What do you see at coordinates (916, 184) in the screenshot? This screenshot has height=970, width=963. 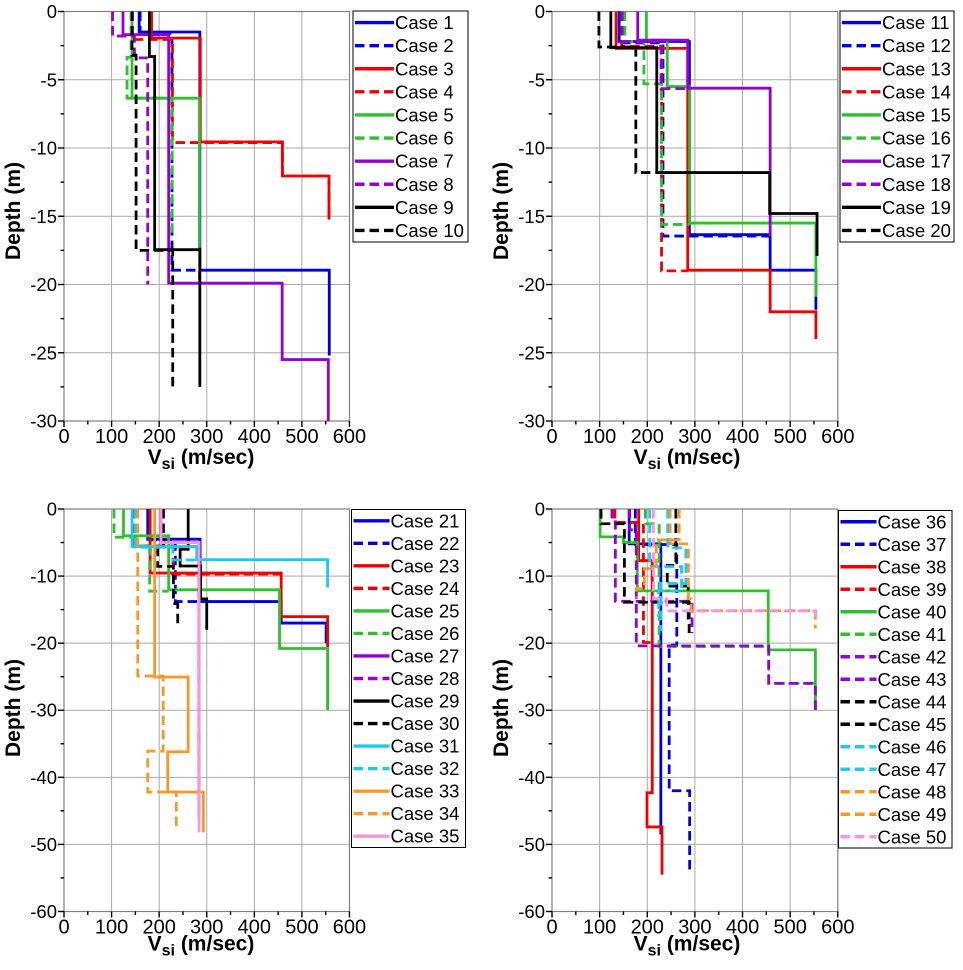 I see `svg-text: Case 18` at bounding box center [916, 184].